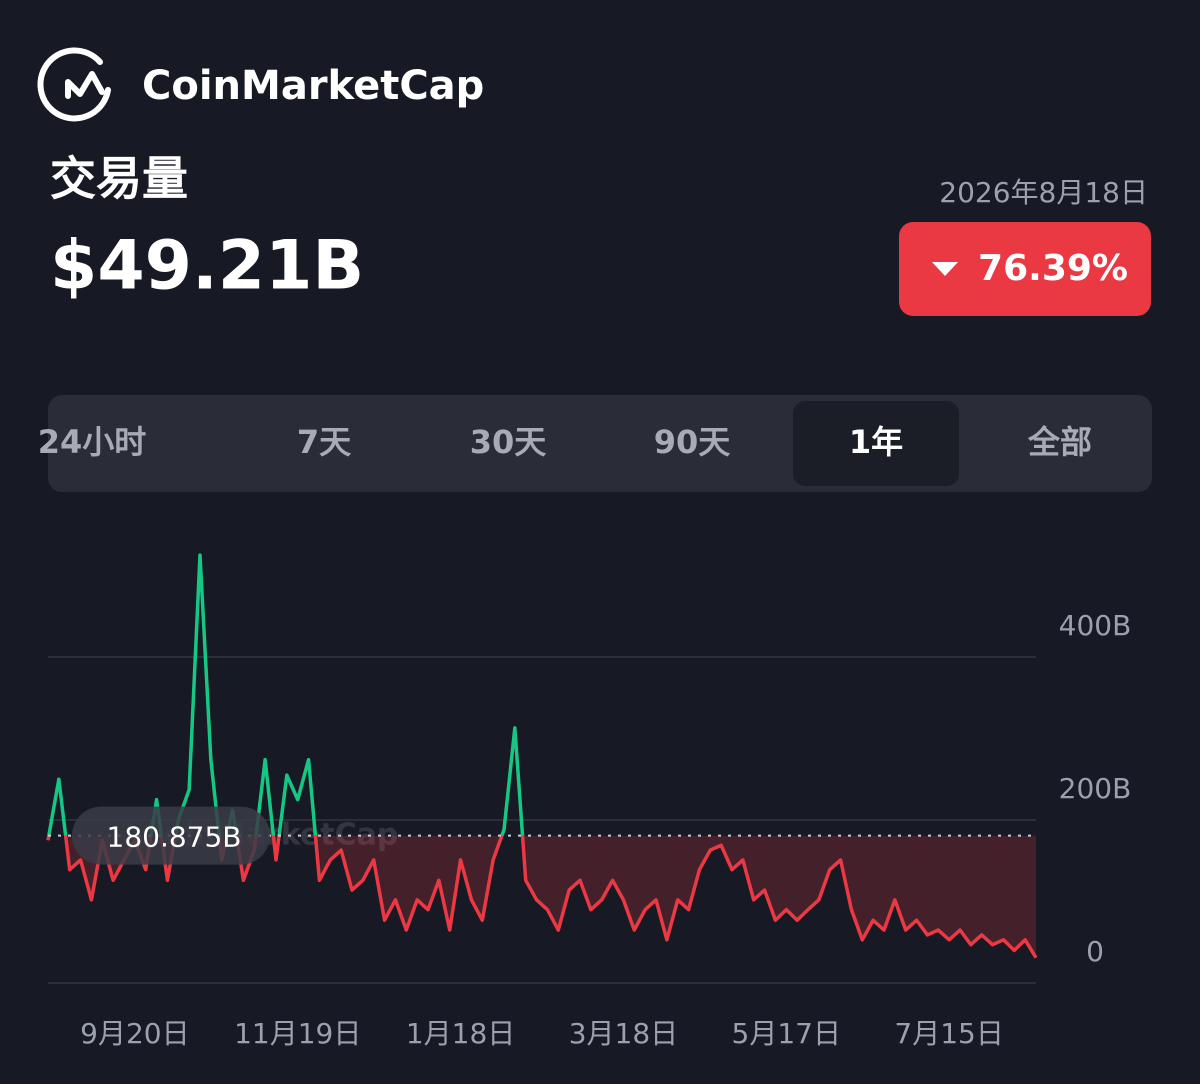 This screenshot has height=1084, width=1200. Describe the element at coordinates (207, 266) in the screenshot. I see `value: $49.21B` at that location.